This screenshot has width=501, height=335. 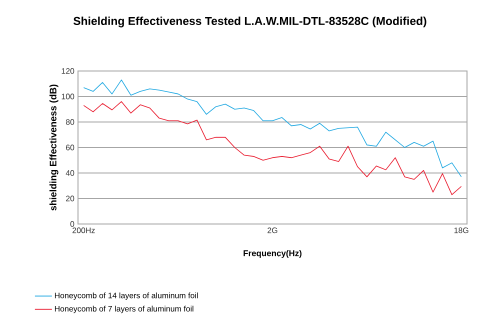 What do you see at coordinates (249, 22) in the screenshot?
I see `chart-title: Shielding Effectiveness Tested L.A.W.MIL-DTL-83528C (Modified)` at bounding box center [249, 22].